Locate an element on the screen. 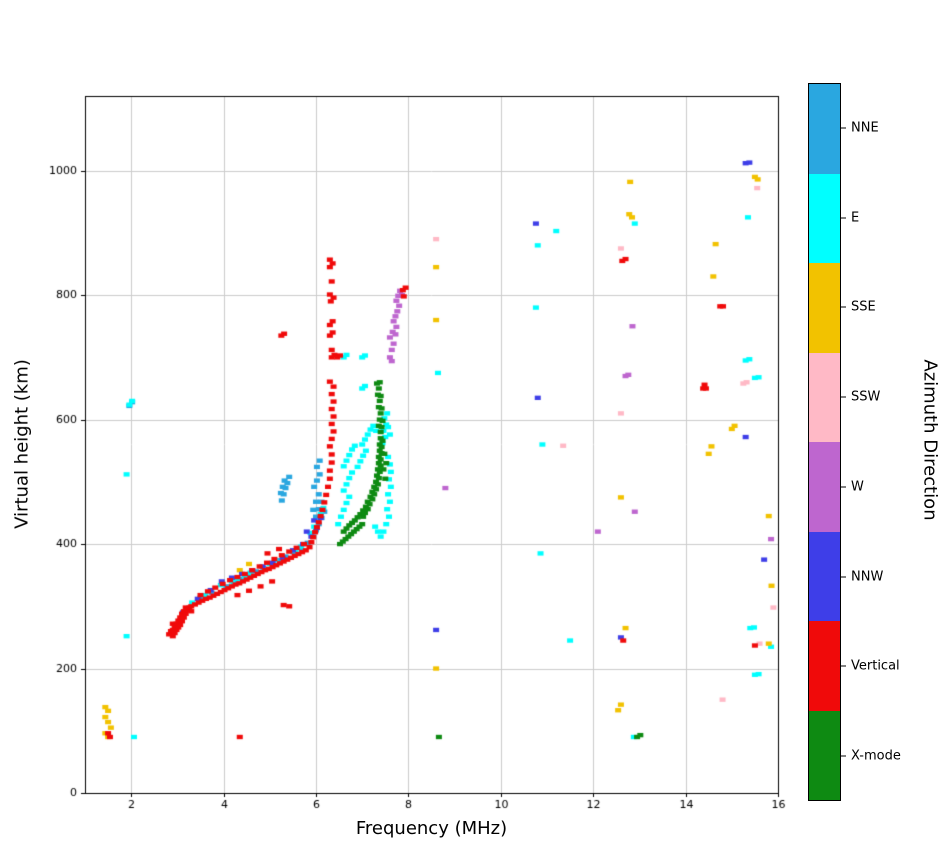 Image resolution: width=951 pixels, height=856 pixels. colorbar-axis-label: Azimuth Direction is located at coordinates (930, 440).